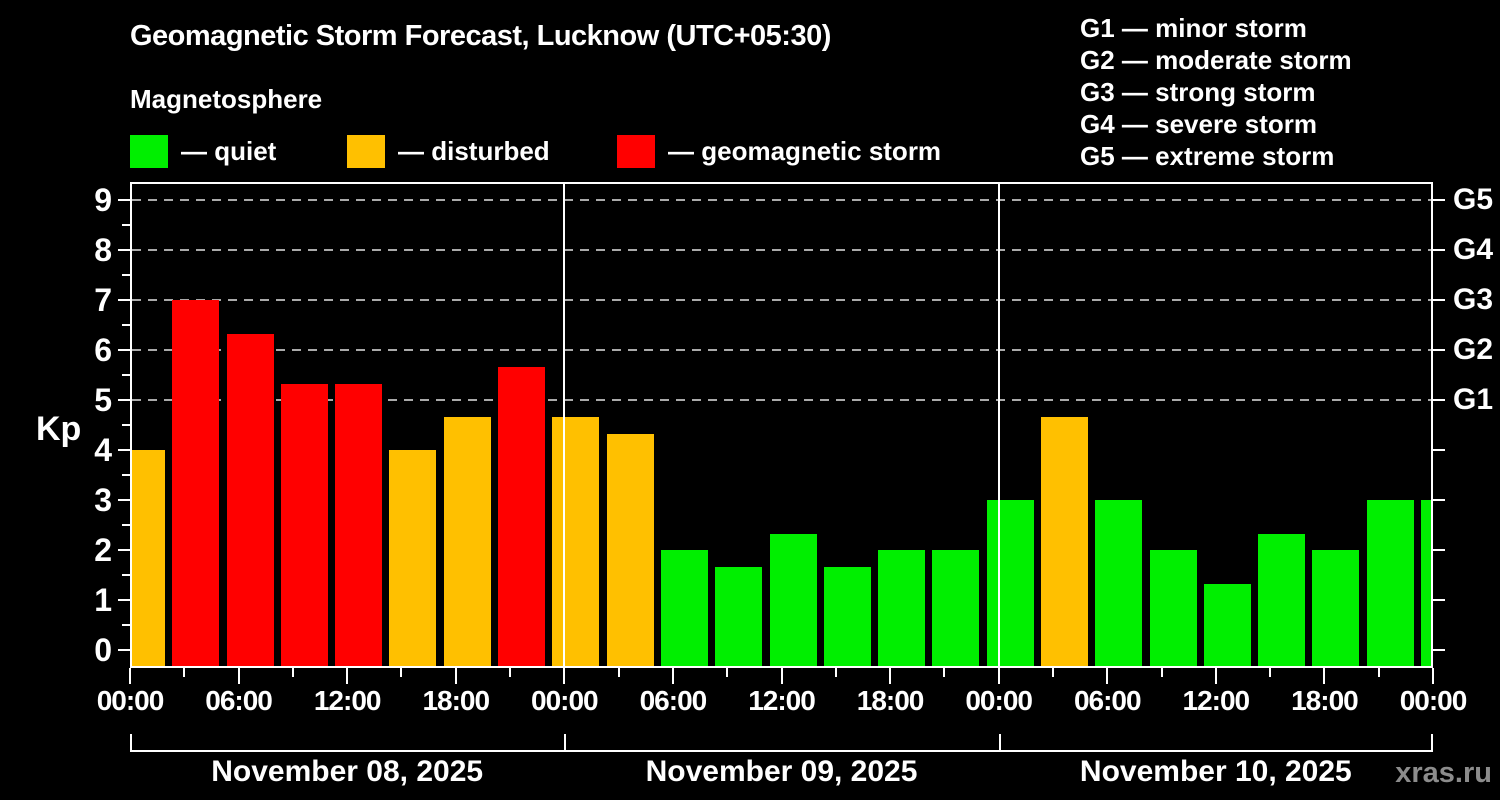 The image size is (1500, 800). Describe the element at coordinates (103, 500) in the screenshot. I see `y-tick-label: 3` at that location.